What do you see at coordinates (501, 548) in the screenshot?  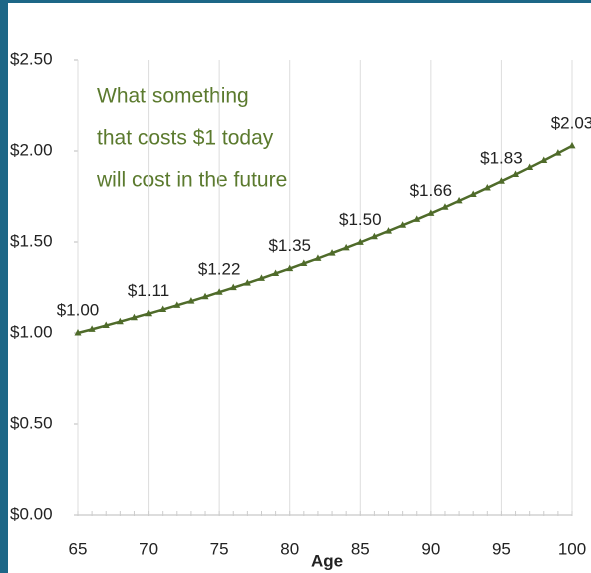 I see `x-tick-label: 95` at bounding box center [501, 548].